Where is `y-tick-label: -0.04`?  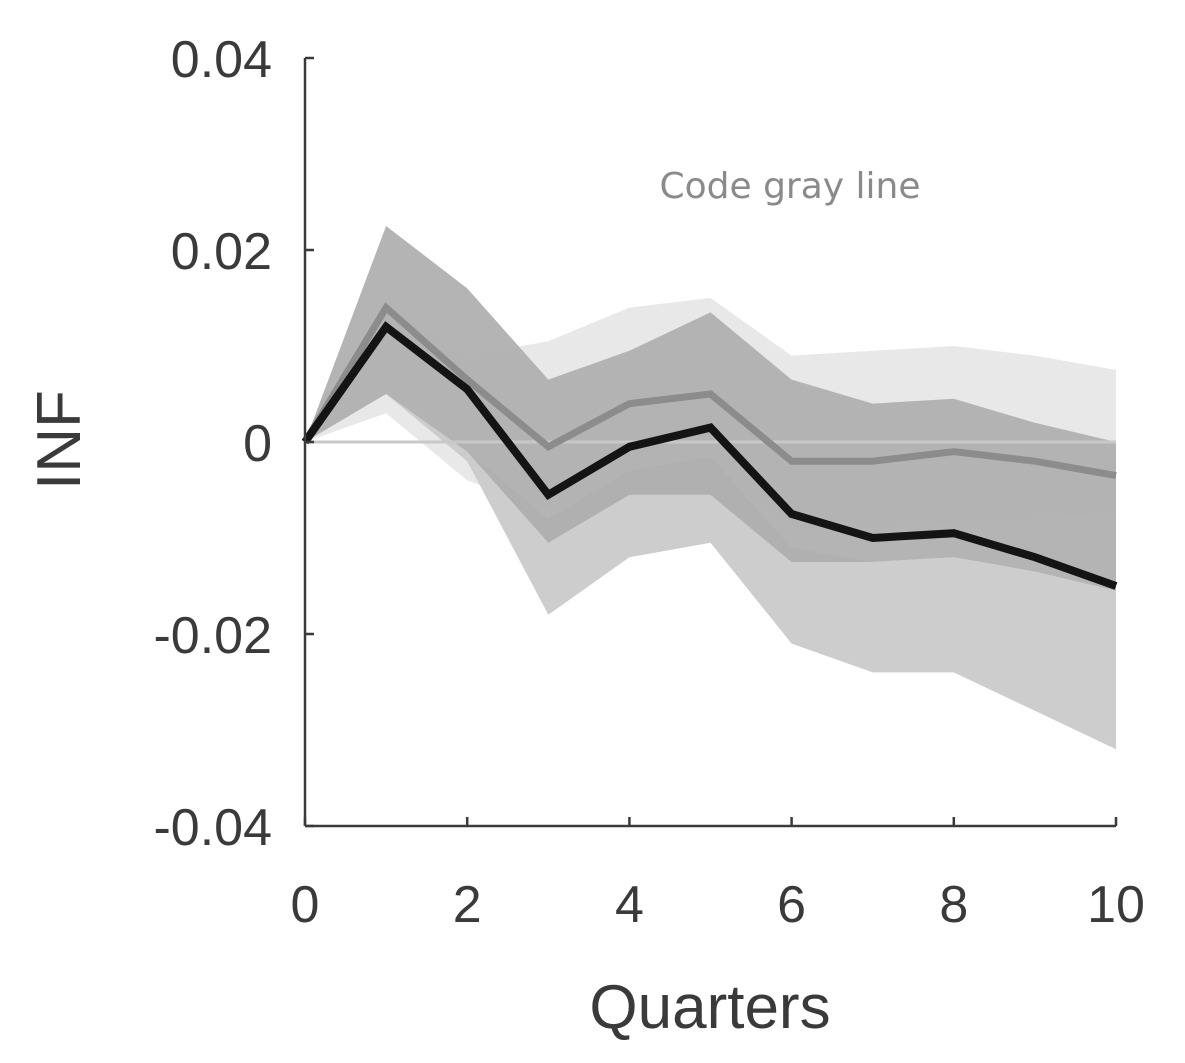
y-tick-label: -0.04 is located at coordinates (212, 828).